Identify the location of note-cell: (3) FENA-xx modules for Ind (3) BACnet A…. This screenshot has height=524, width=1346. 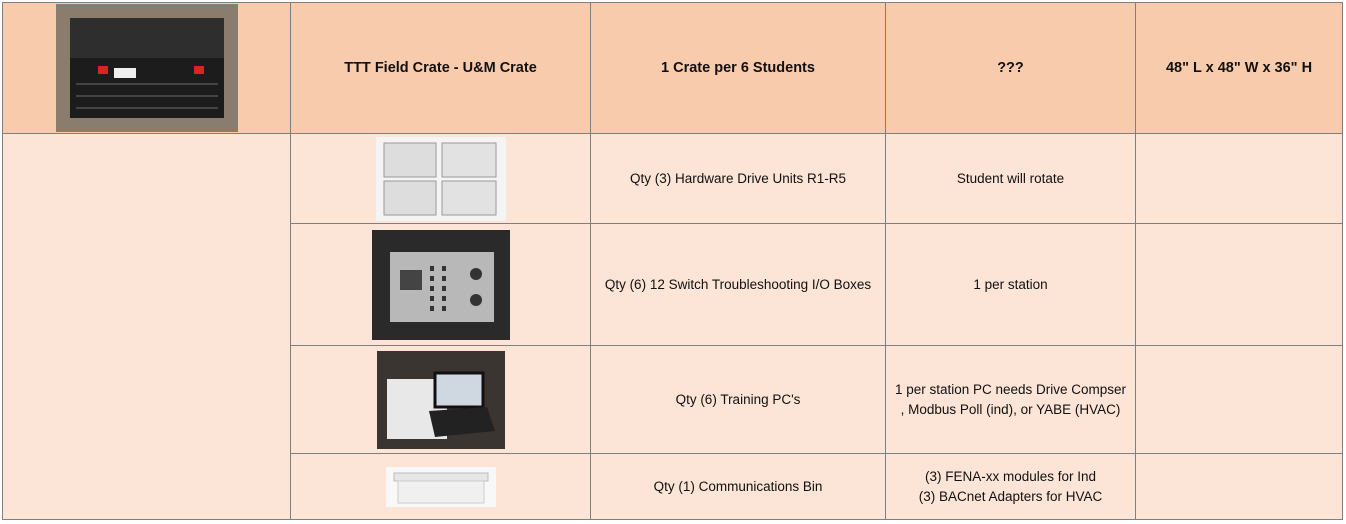
(1010, 486).